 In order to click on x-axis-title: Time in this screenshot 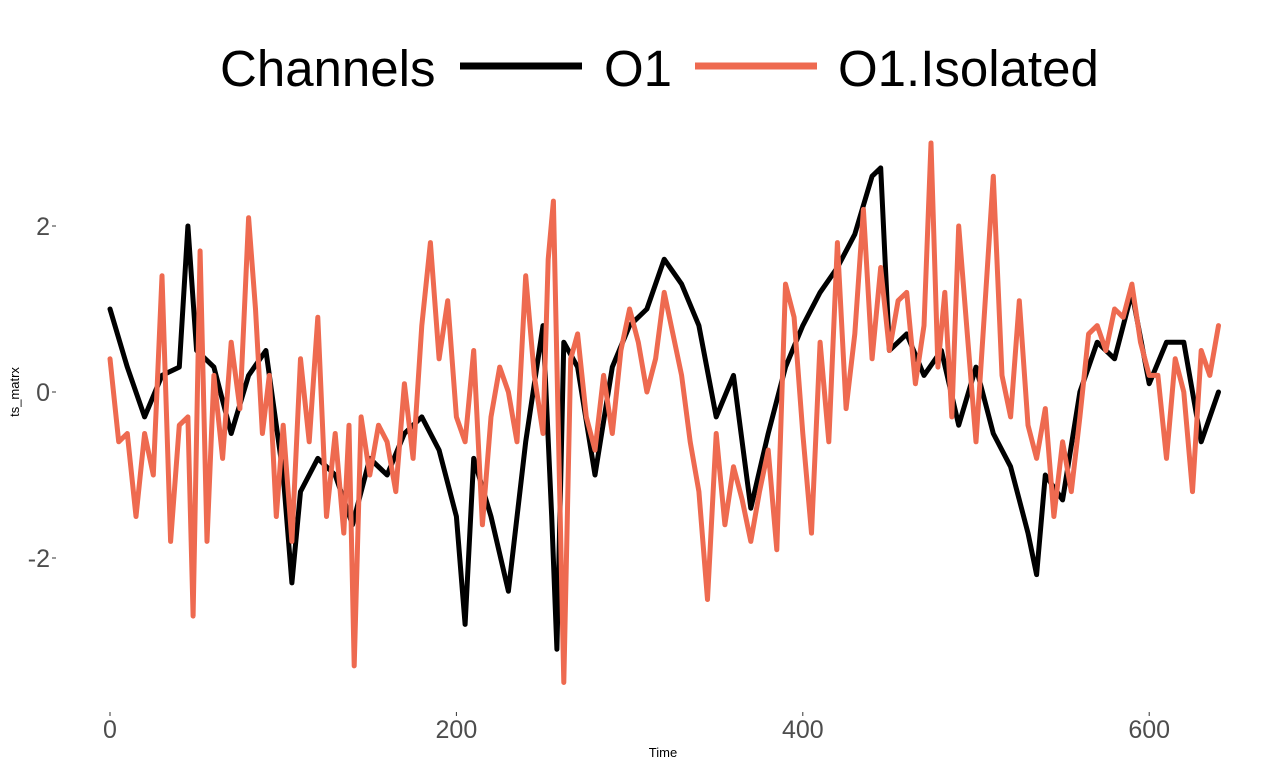, I will do `click(663, 752)`.